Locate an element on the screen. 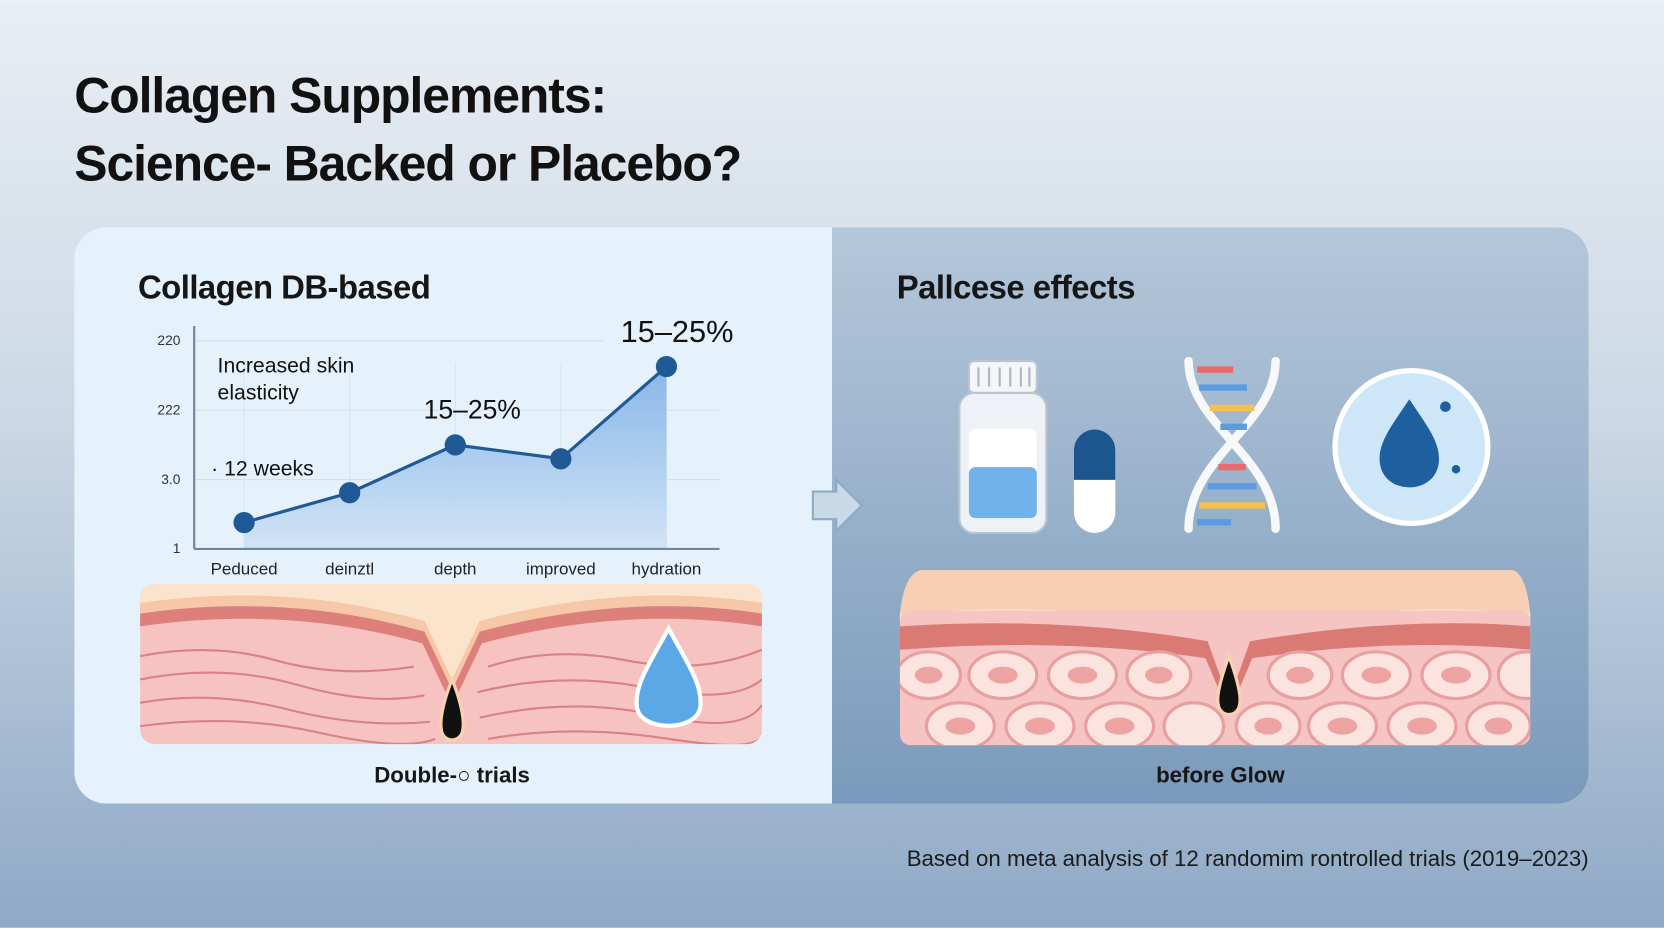 This screenshot has width=1664, height=928. panel-caption: Double-○ trials is located at coordinates (452, 774).